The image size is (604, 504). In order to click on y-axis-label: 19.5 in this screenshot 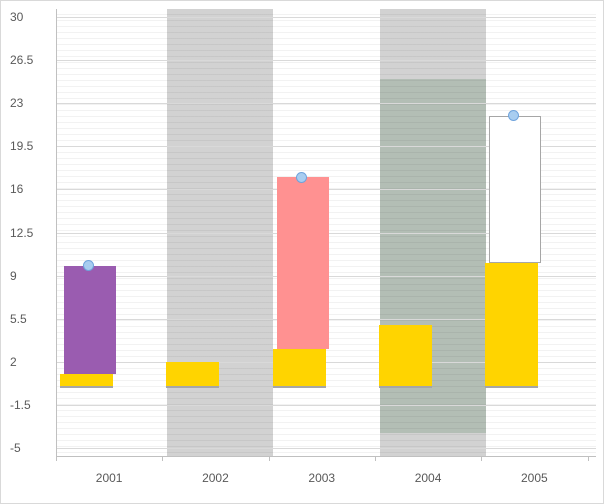, I will do `click(22, 146)`.